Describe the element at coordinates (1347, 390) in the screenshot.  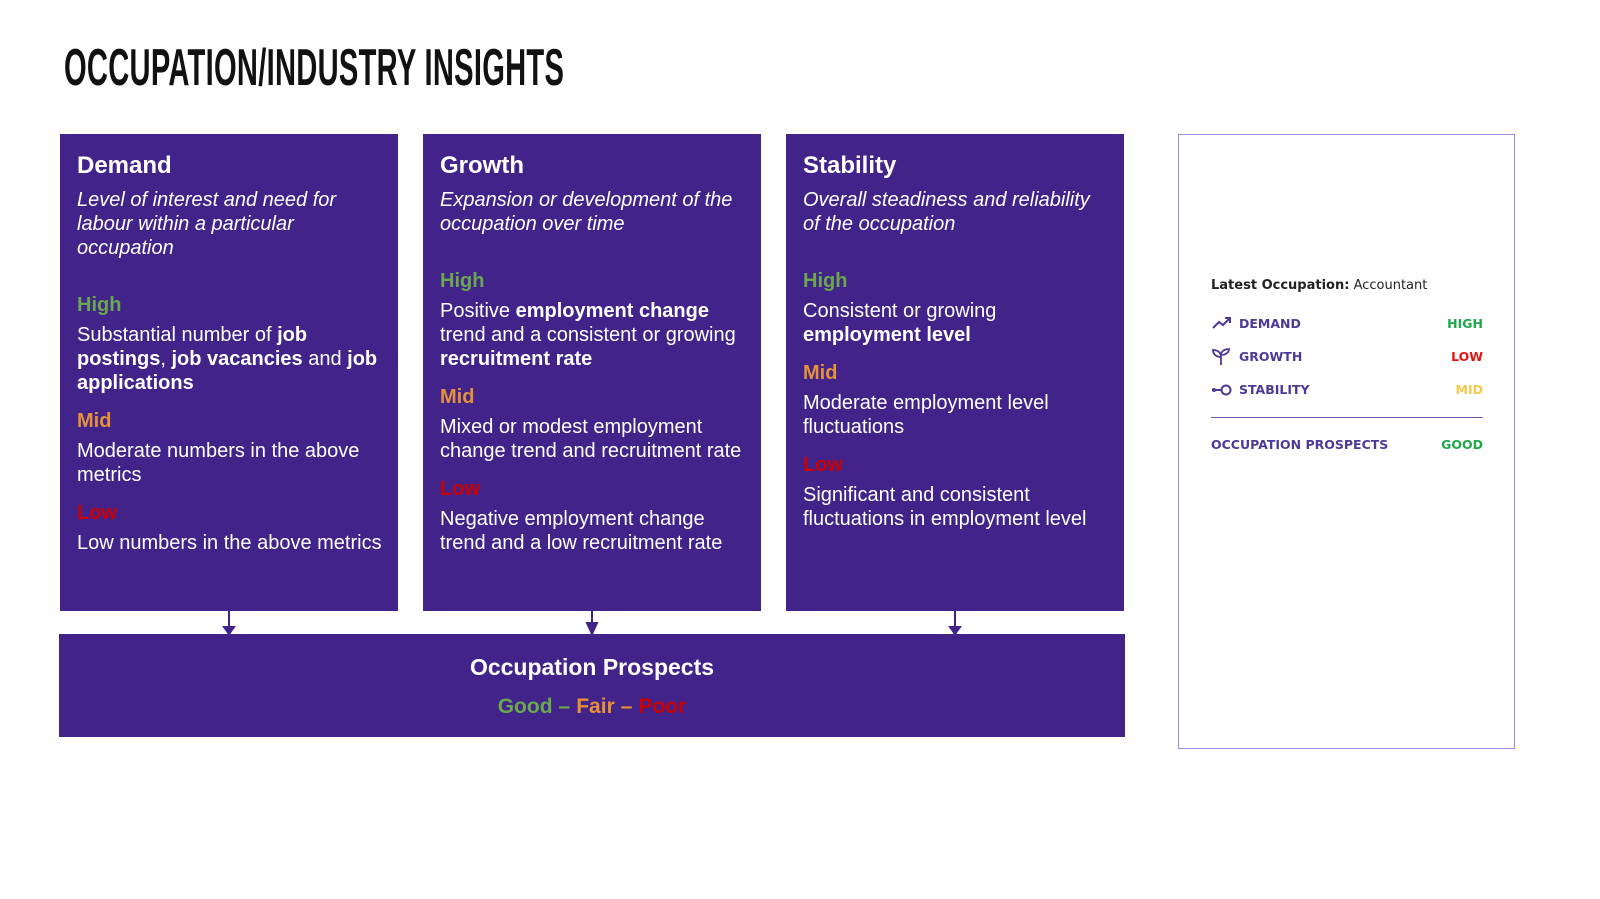
I see `indicator-row: STABILITY MID` at that location.